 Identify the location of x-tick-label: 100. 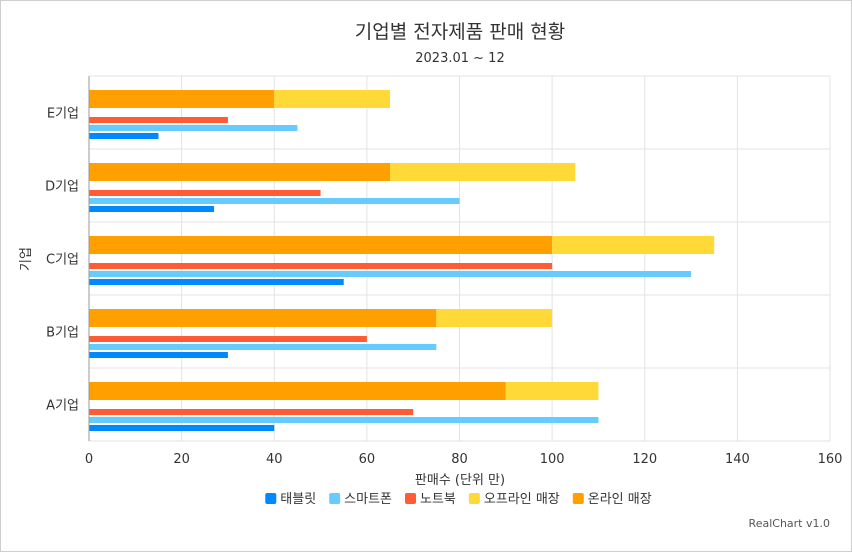
(552, 459).